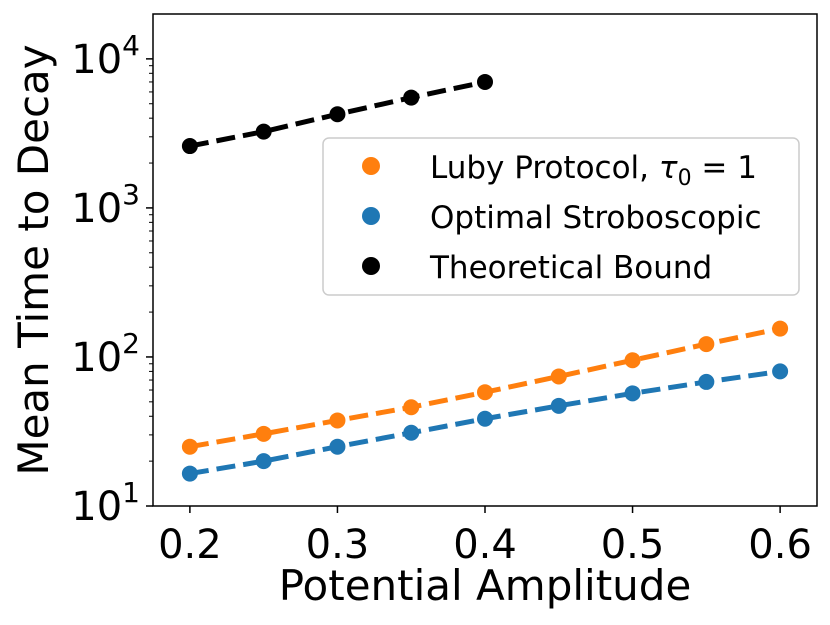 This screenshot has width=830, height=625. I want to click on series-optimal-stroboscopic, so click(485, 422).